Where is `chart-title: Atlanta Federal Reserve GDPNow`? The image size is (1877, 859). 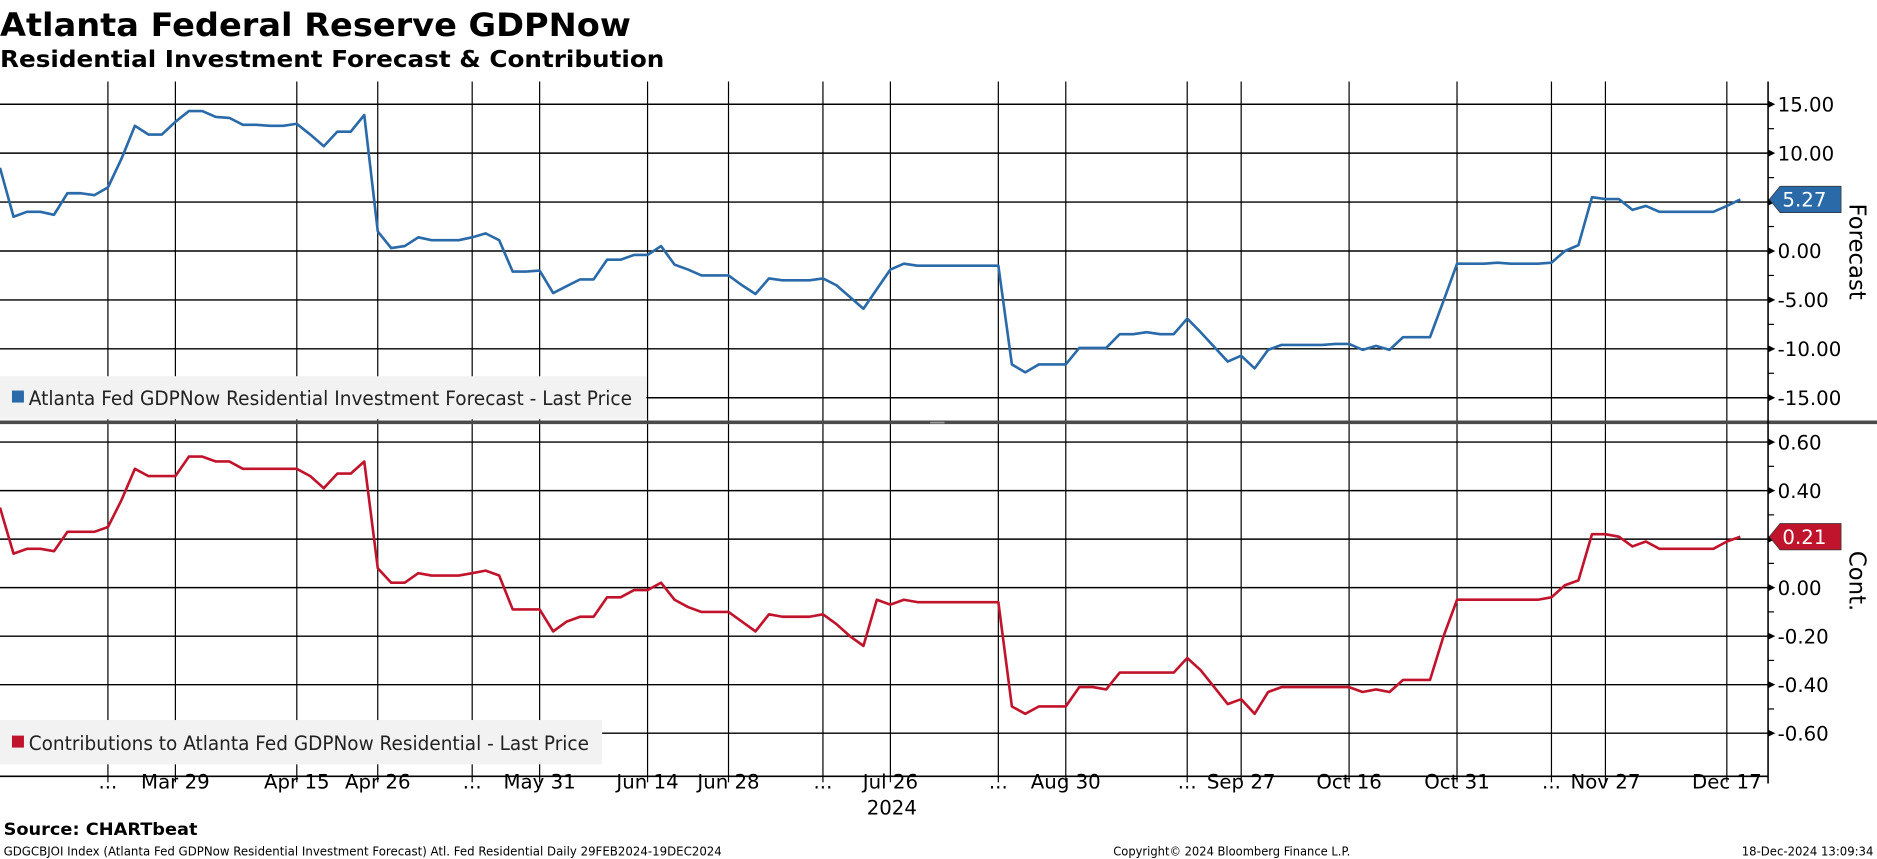 chart-title: Atlanta Federal Reserve GDPNow is located at coordinates (315, 25).